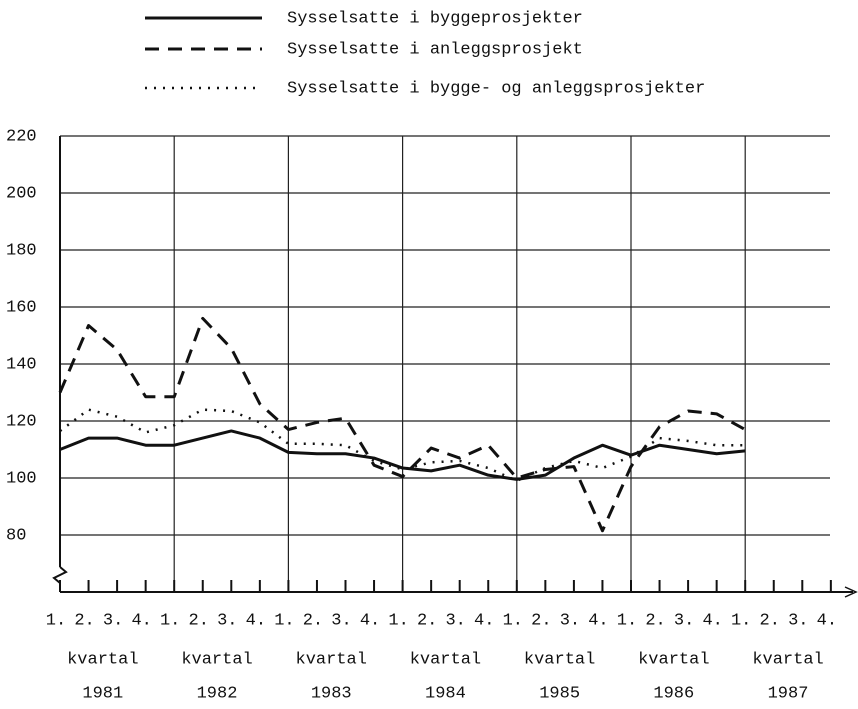 This screenshot has width=858, height=709. I want to click on year-label: 1983, so click(331, 693).